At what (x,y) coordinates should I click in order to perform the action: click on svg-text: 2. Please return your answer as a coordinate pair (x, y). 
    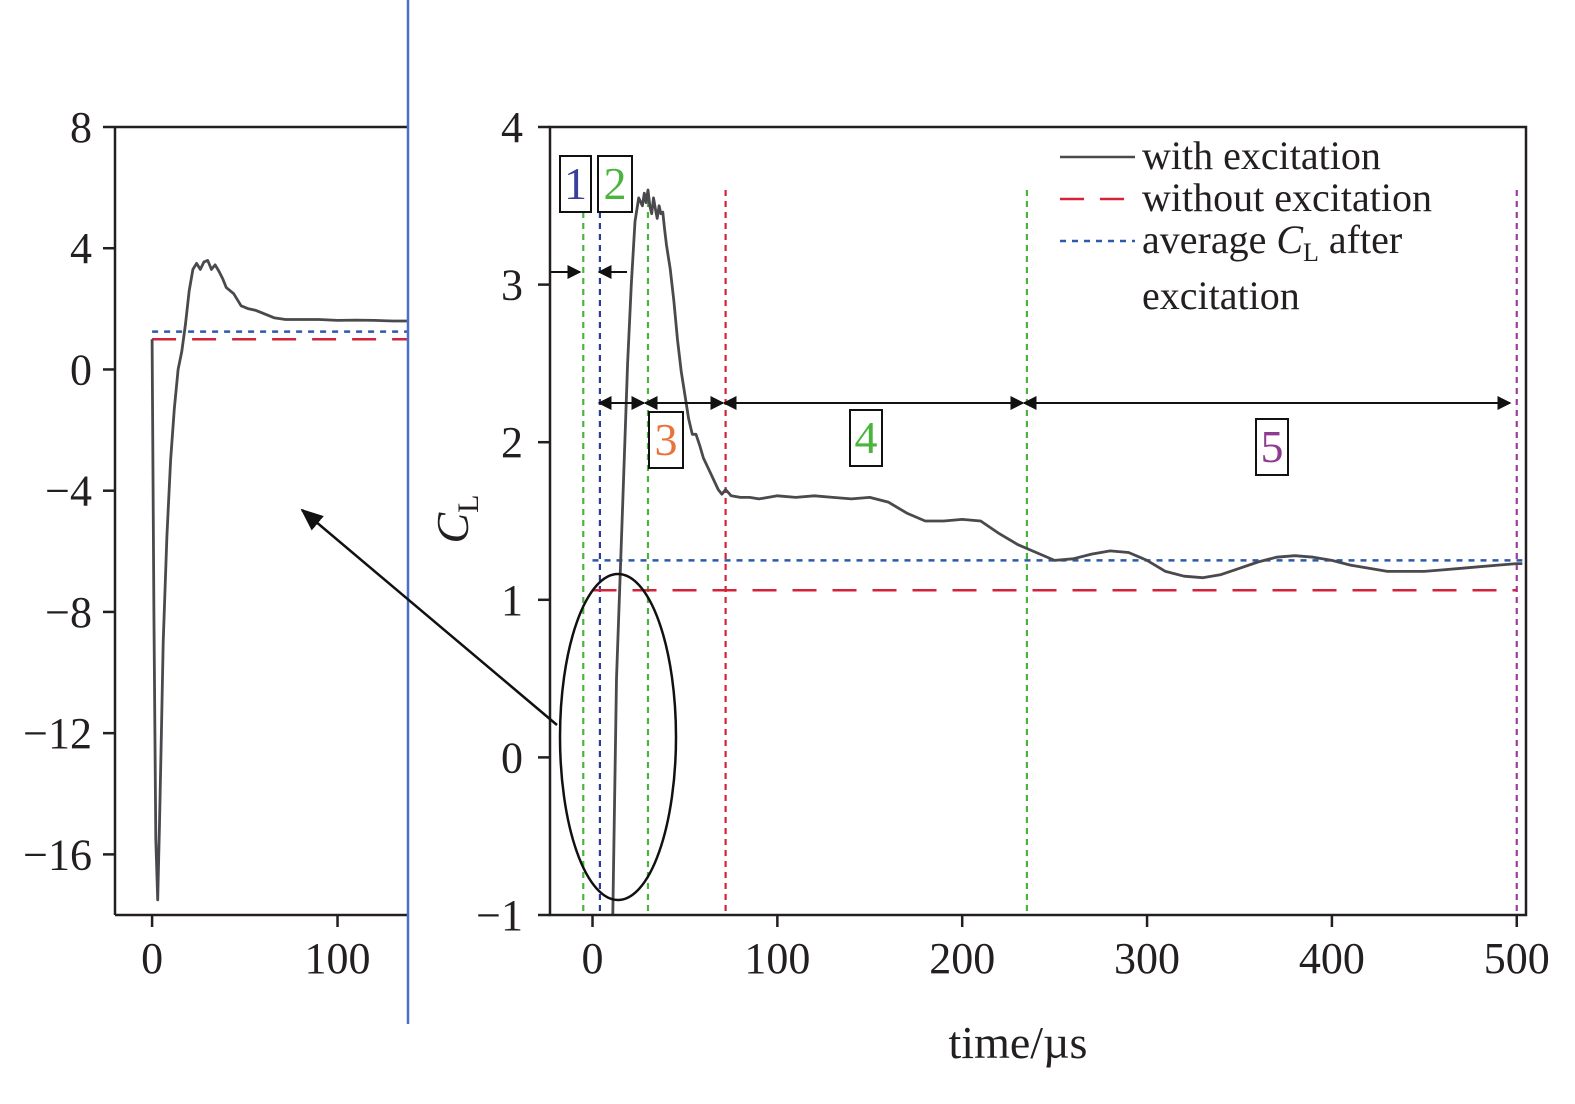
    Looking at the image, I should click on (615, 183).